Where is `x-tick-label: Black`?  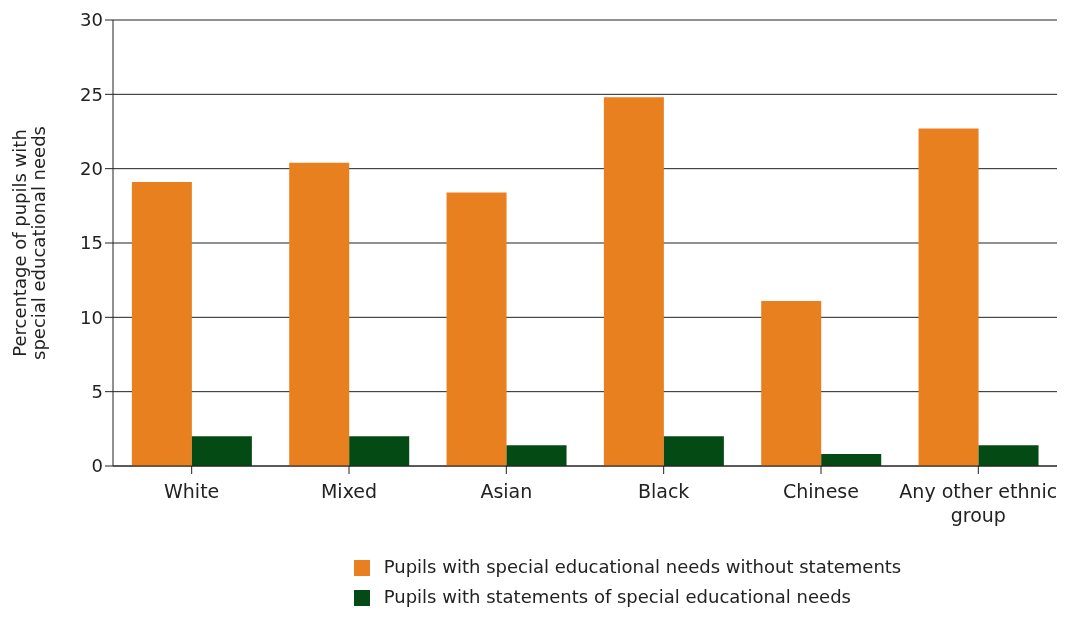 x-tick-label: Black is located at coordinates (663, 491).